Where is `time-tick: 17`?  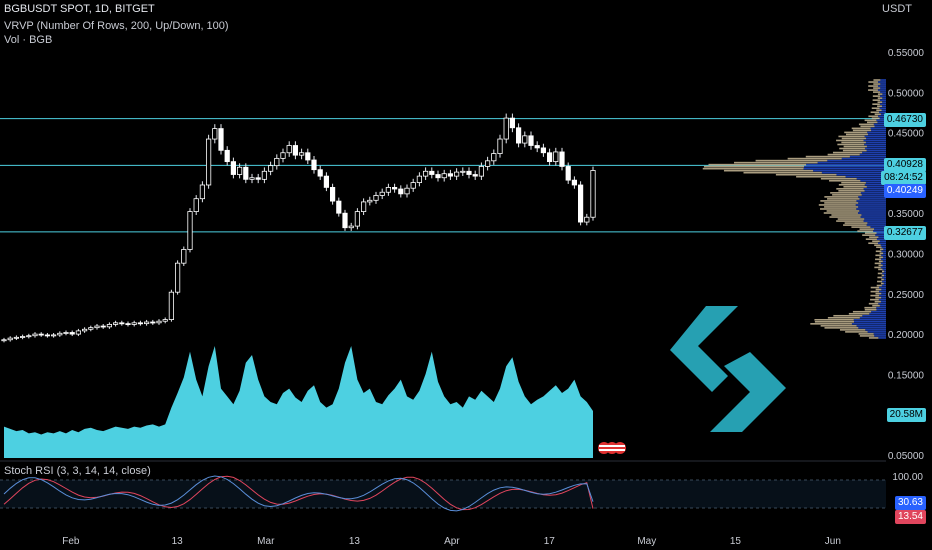
time-tick: 17 is located at coordinates (550, 541).